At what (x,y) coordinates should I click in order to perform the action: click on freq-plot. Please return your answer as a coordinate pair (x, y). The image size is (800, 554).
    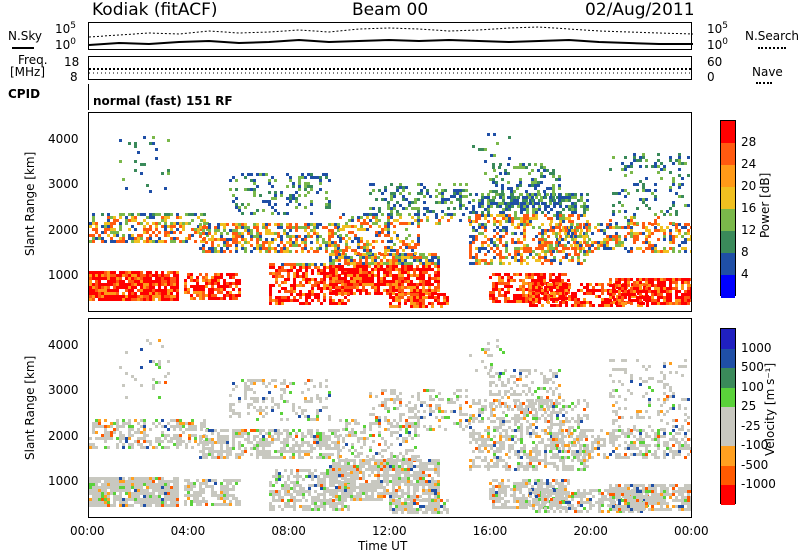
    Looking at the image, I should click on (391, 71).